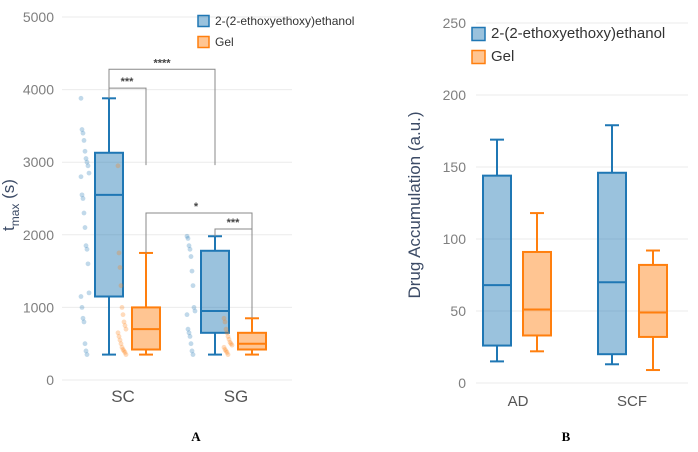  Describe the element at coordinates (455, 23) in the screenshot. I see `y-tick-label: 250` at that location.